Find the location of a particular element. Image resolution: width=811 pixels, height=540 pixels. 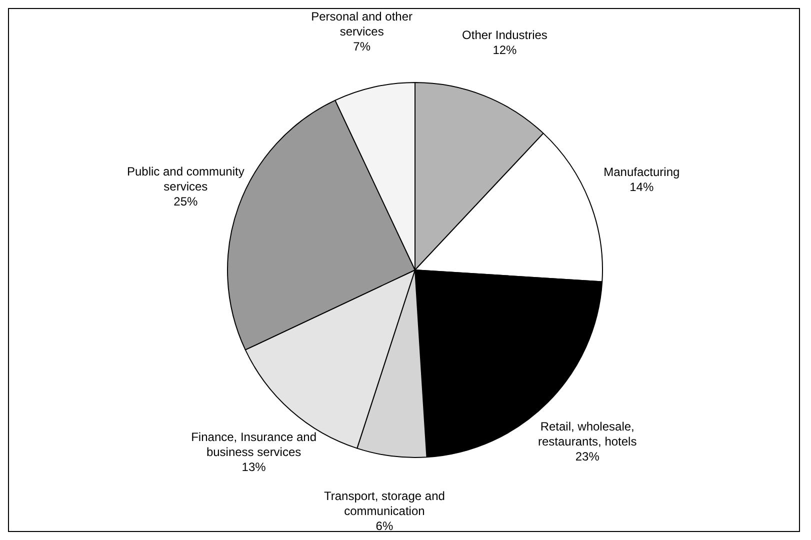

slice-label: Public and community services is located at coordinates (185, 179).